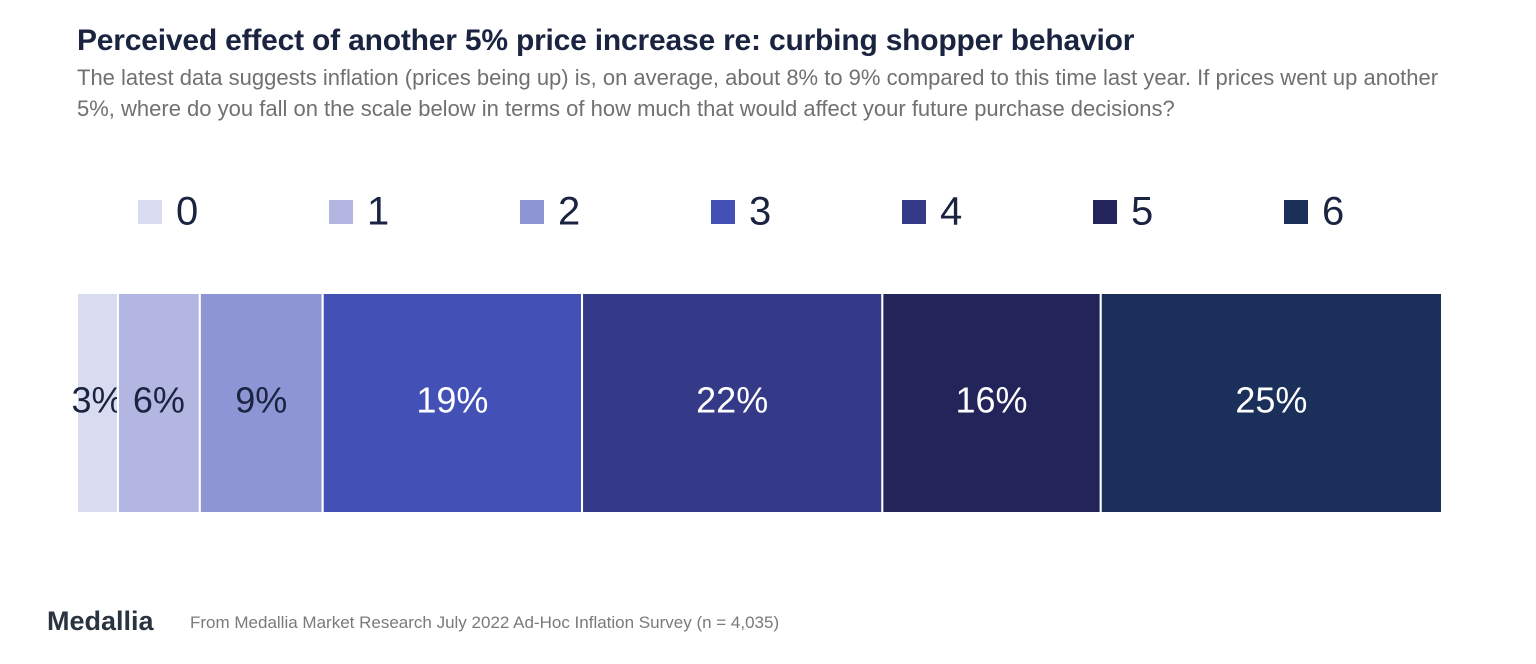  I want to click on logo: Medallia, so click(100, 621).